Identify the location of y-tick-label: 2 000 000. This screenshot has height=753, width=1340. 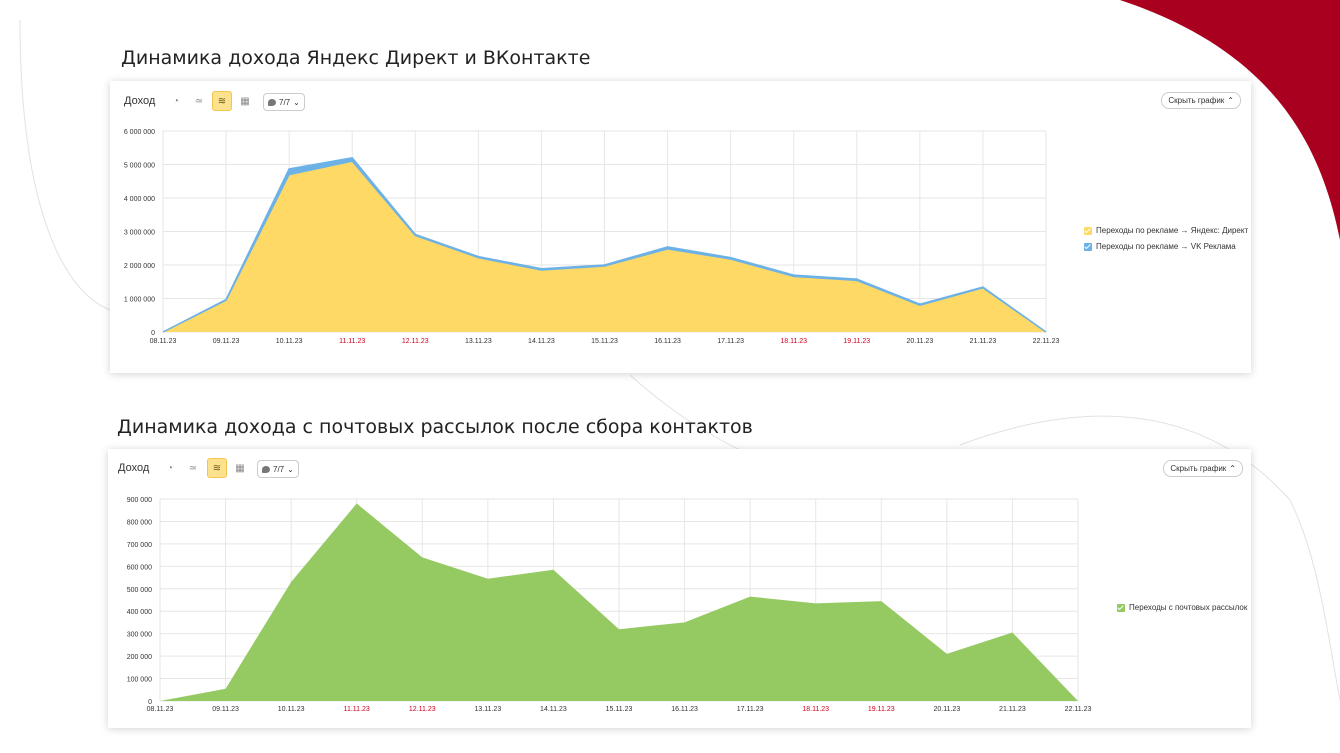
(139, 266).